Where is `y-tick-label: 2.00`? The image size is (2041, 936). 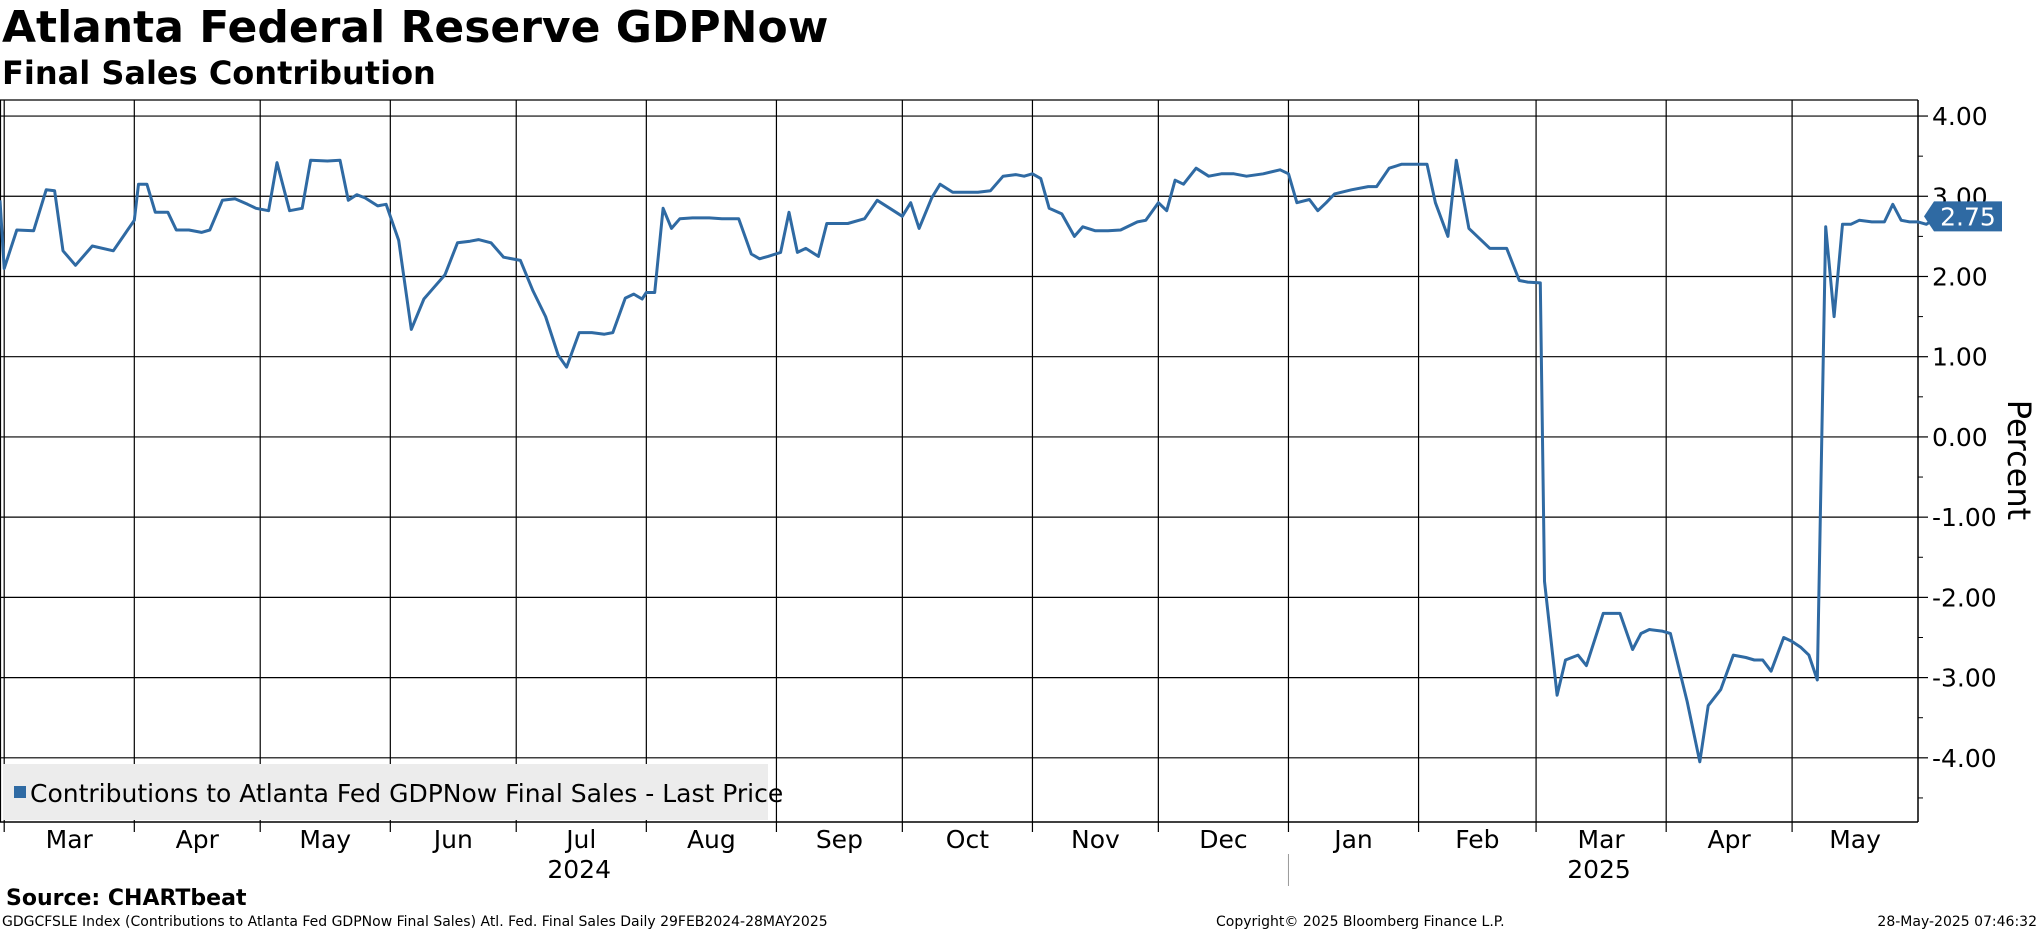
y-tick-label: 2.00 is located at coordinates (1960, 276).